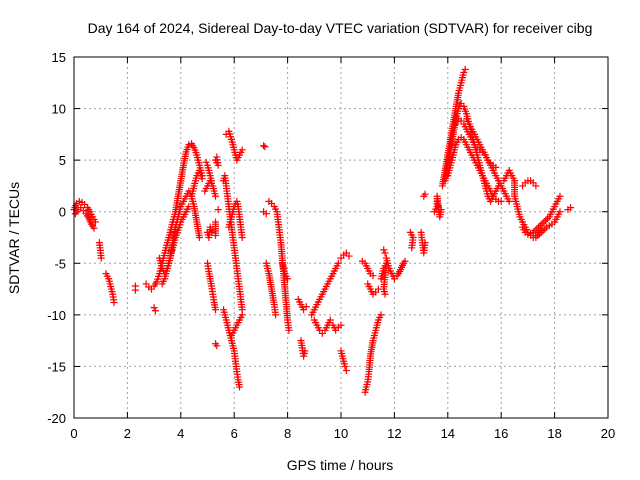 This screenshot has height=480, width=640. Describe the element at coordinates (373, 353) in the screenshot. I see `series-s37` at that location.